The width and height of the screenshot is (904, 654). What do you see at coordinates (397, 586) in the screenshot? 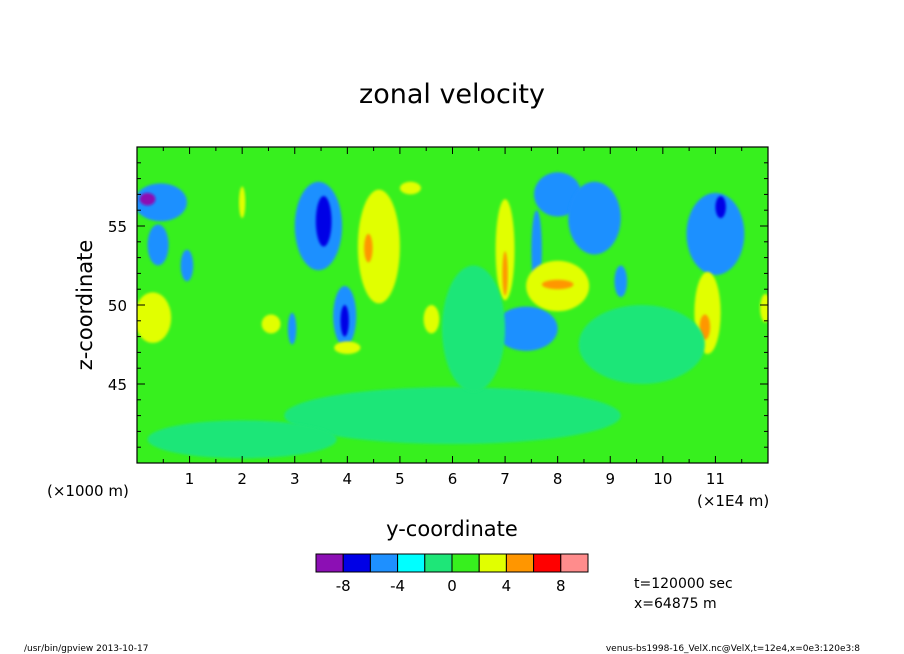
I see `colorbar-tick-label: -4` at bounding box center [397, 586].